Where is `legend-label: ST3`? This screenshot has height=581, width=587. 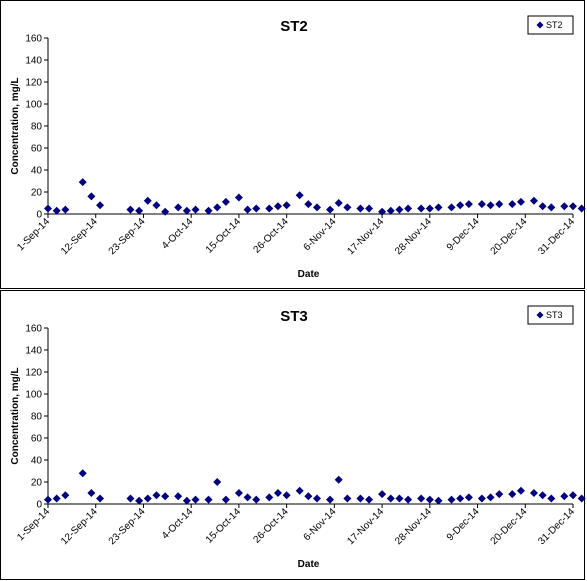 legend-label: ST3 is located at coordinates (554, 315).